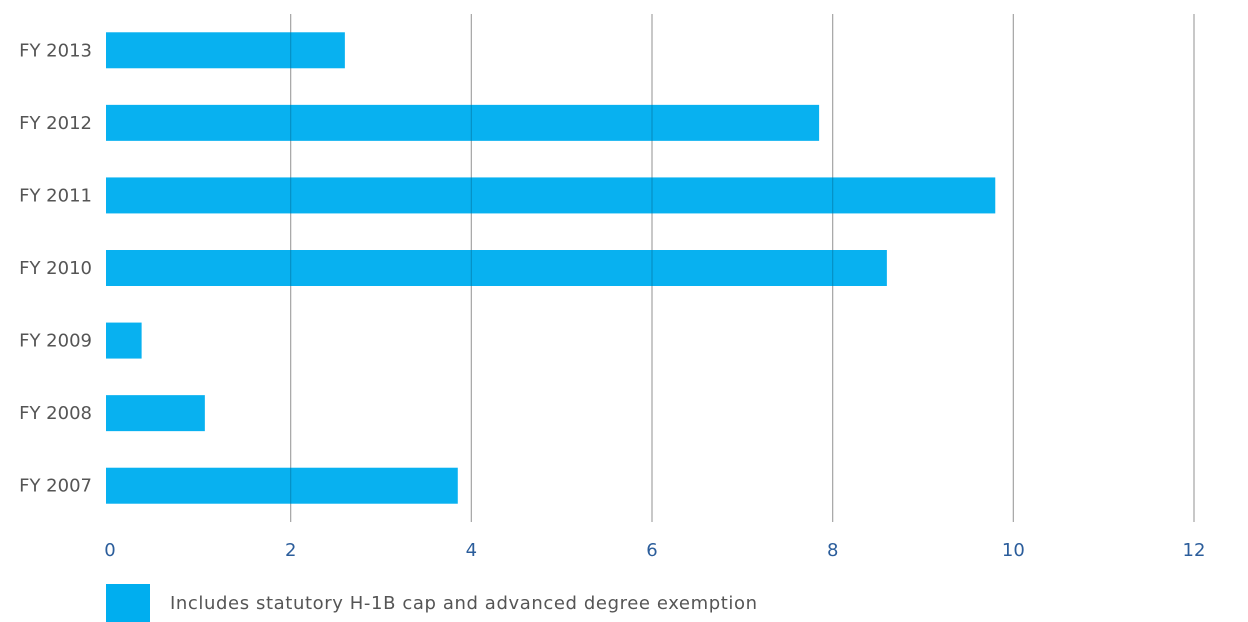 The height and width of the screenshot is (622, 1248). Describe the element at coordinates (55, 123) in the screenshot. I see `category-label: FY 2012` at that location.